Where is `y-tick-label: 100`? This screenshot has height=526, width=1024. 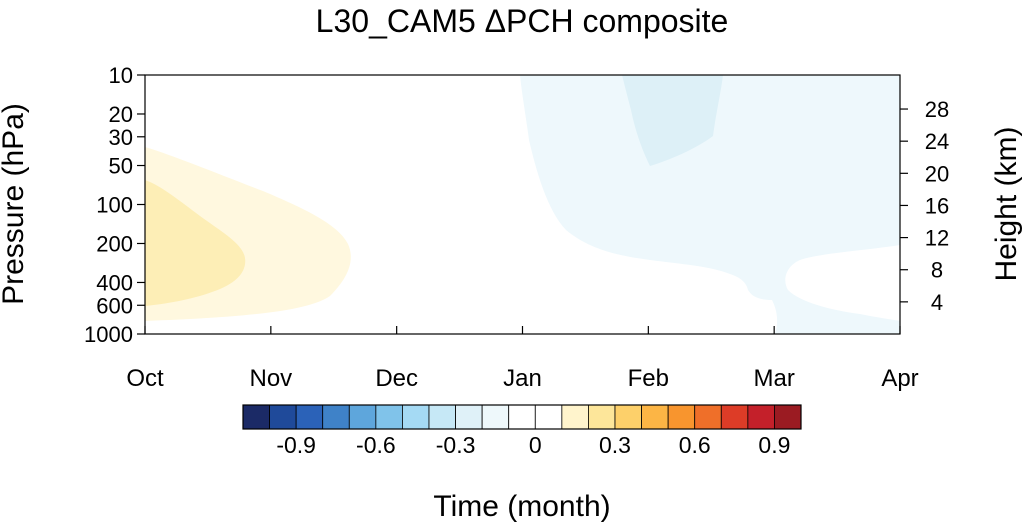 y-tick-label: 100 is located at coordinates (114, 205).